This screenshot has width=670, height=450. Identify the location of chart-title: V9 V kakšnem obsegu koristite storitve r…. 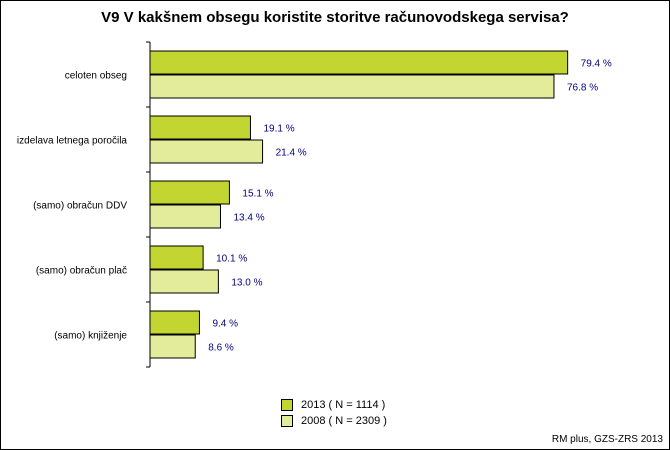
(335, 17).